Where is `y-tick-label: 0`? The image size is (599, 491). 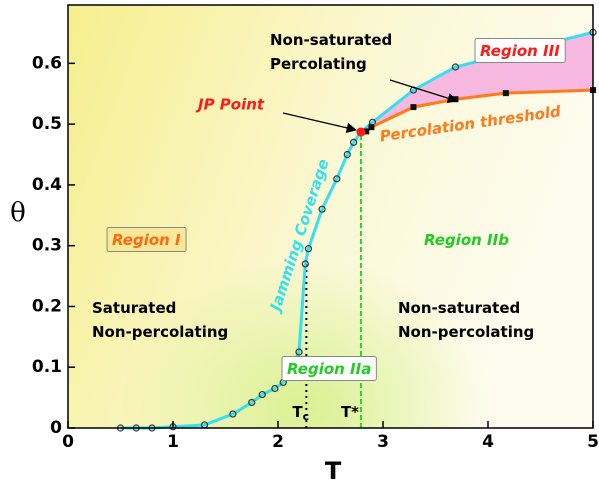 y-tick-label: 0 is located at coordinates (56, 428).